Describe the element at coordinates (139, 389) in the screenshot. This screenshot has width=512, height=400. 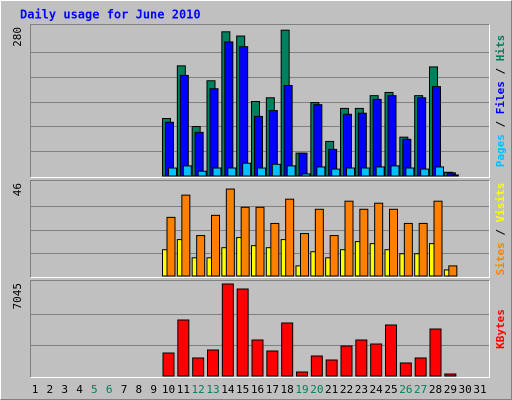
I see `x-tick-label: 8` at that location.